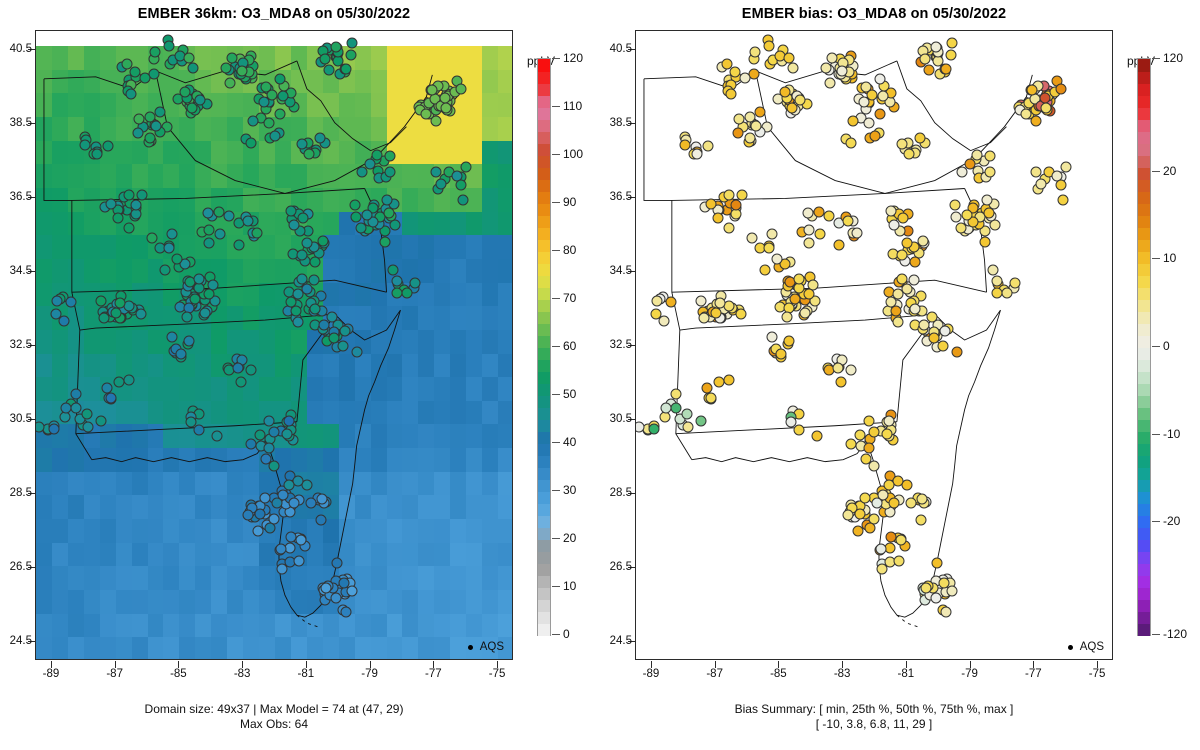  Describe the element at coordinates (620, 567) in the screenshot. I see `y-tick-label: 26.5` at that location.